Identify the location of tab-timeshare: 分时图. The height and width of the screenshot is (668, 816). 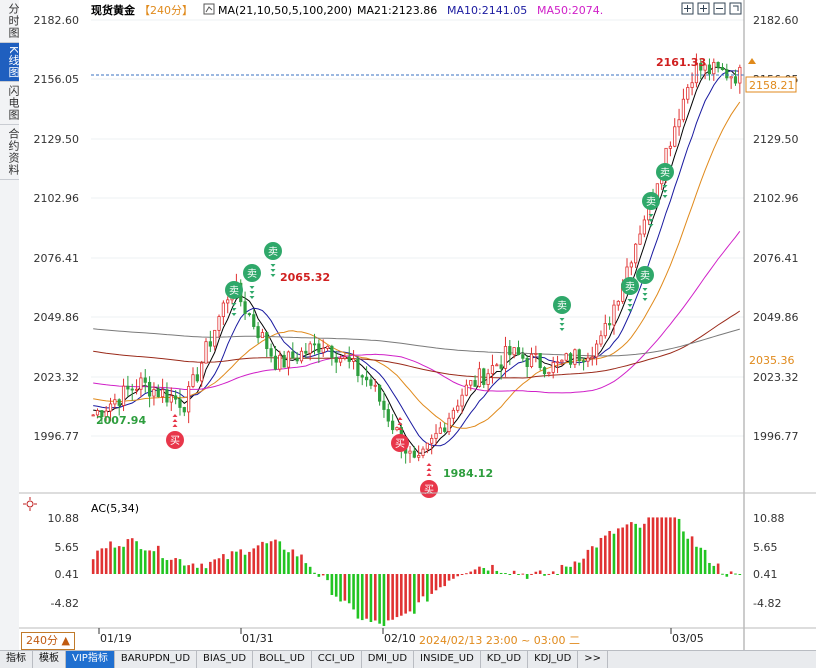
(10, 21).